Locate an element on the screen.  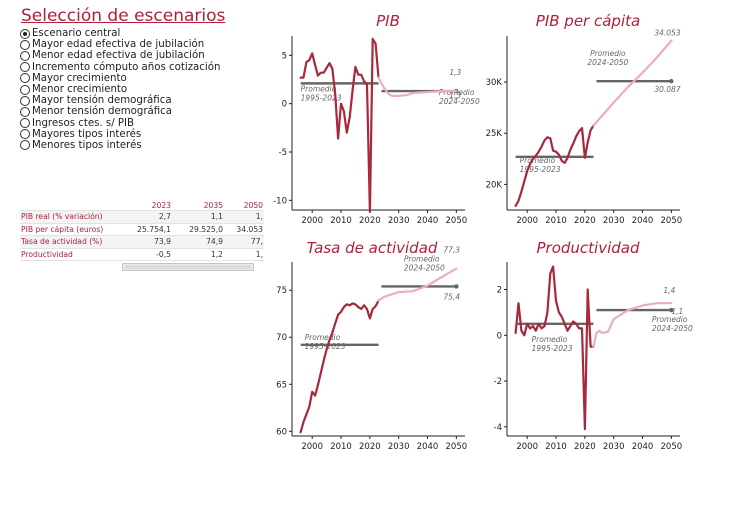
scenario-option-menor-edad-jubilacion: Menor edad efectiva de jubilación is located at coordinates (120, 55).